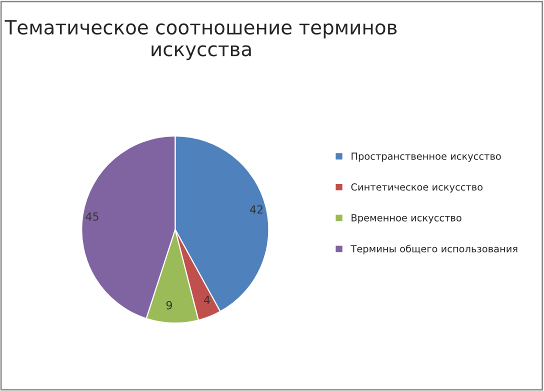 This screenshot has width=544, height=391. I want to click on legend-label: Пространственное искусство, so click(426, 157).